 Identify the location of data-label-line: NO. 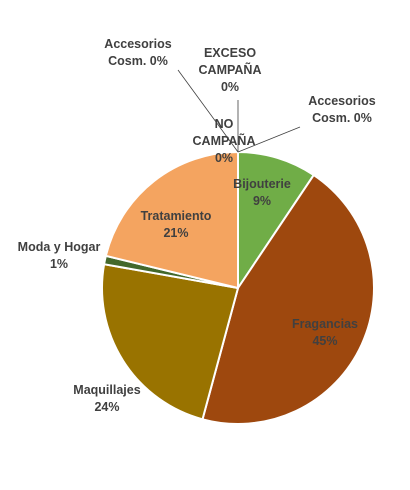
(224, 124).